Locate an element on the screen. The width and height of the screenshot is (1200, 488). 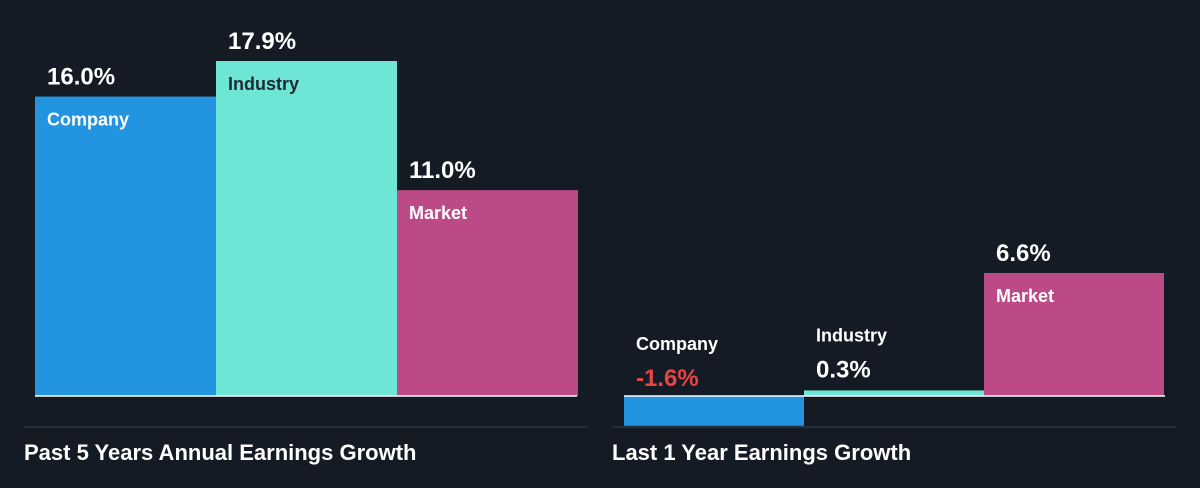
p1y-value-label-market: 6.6% is located at coordinates (1023, 253).